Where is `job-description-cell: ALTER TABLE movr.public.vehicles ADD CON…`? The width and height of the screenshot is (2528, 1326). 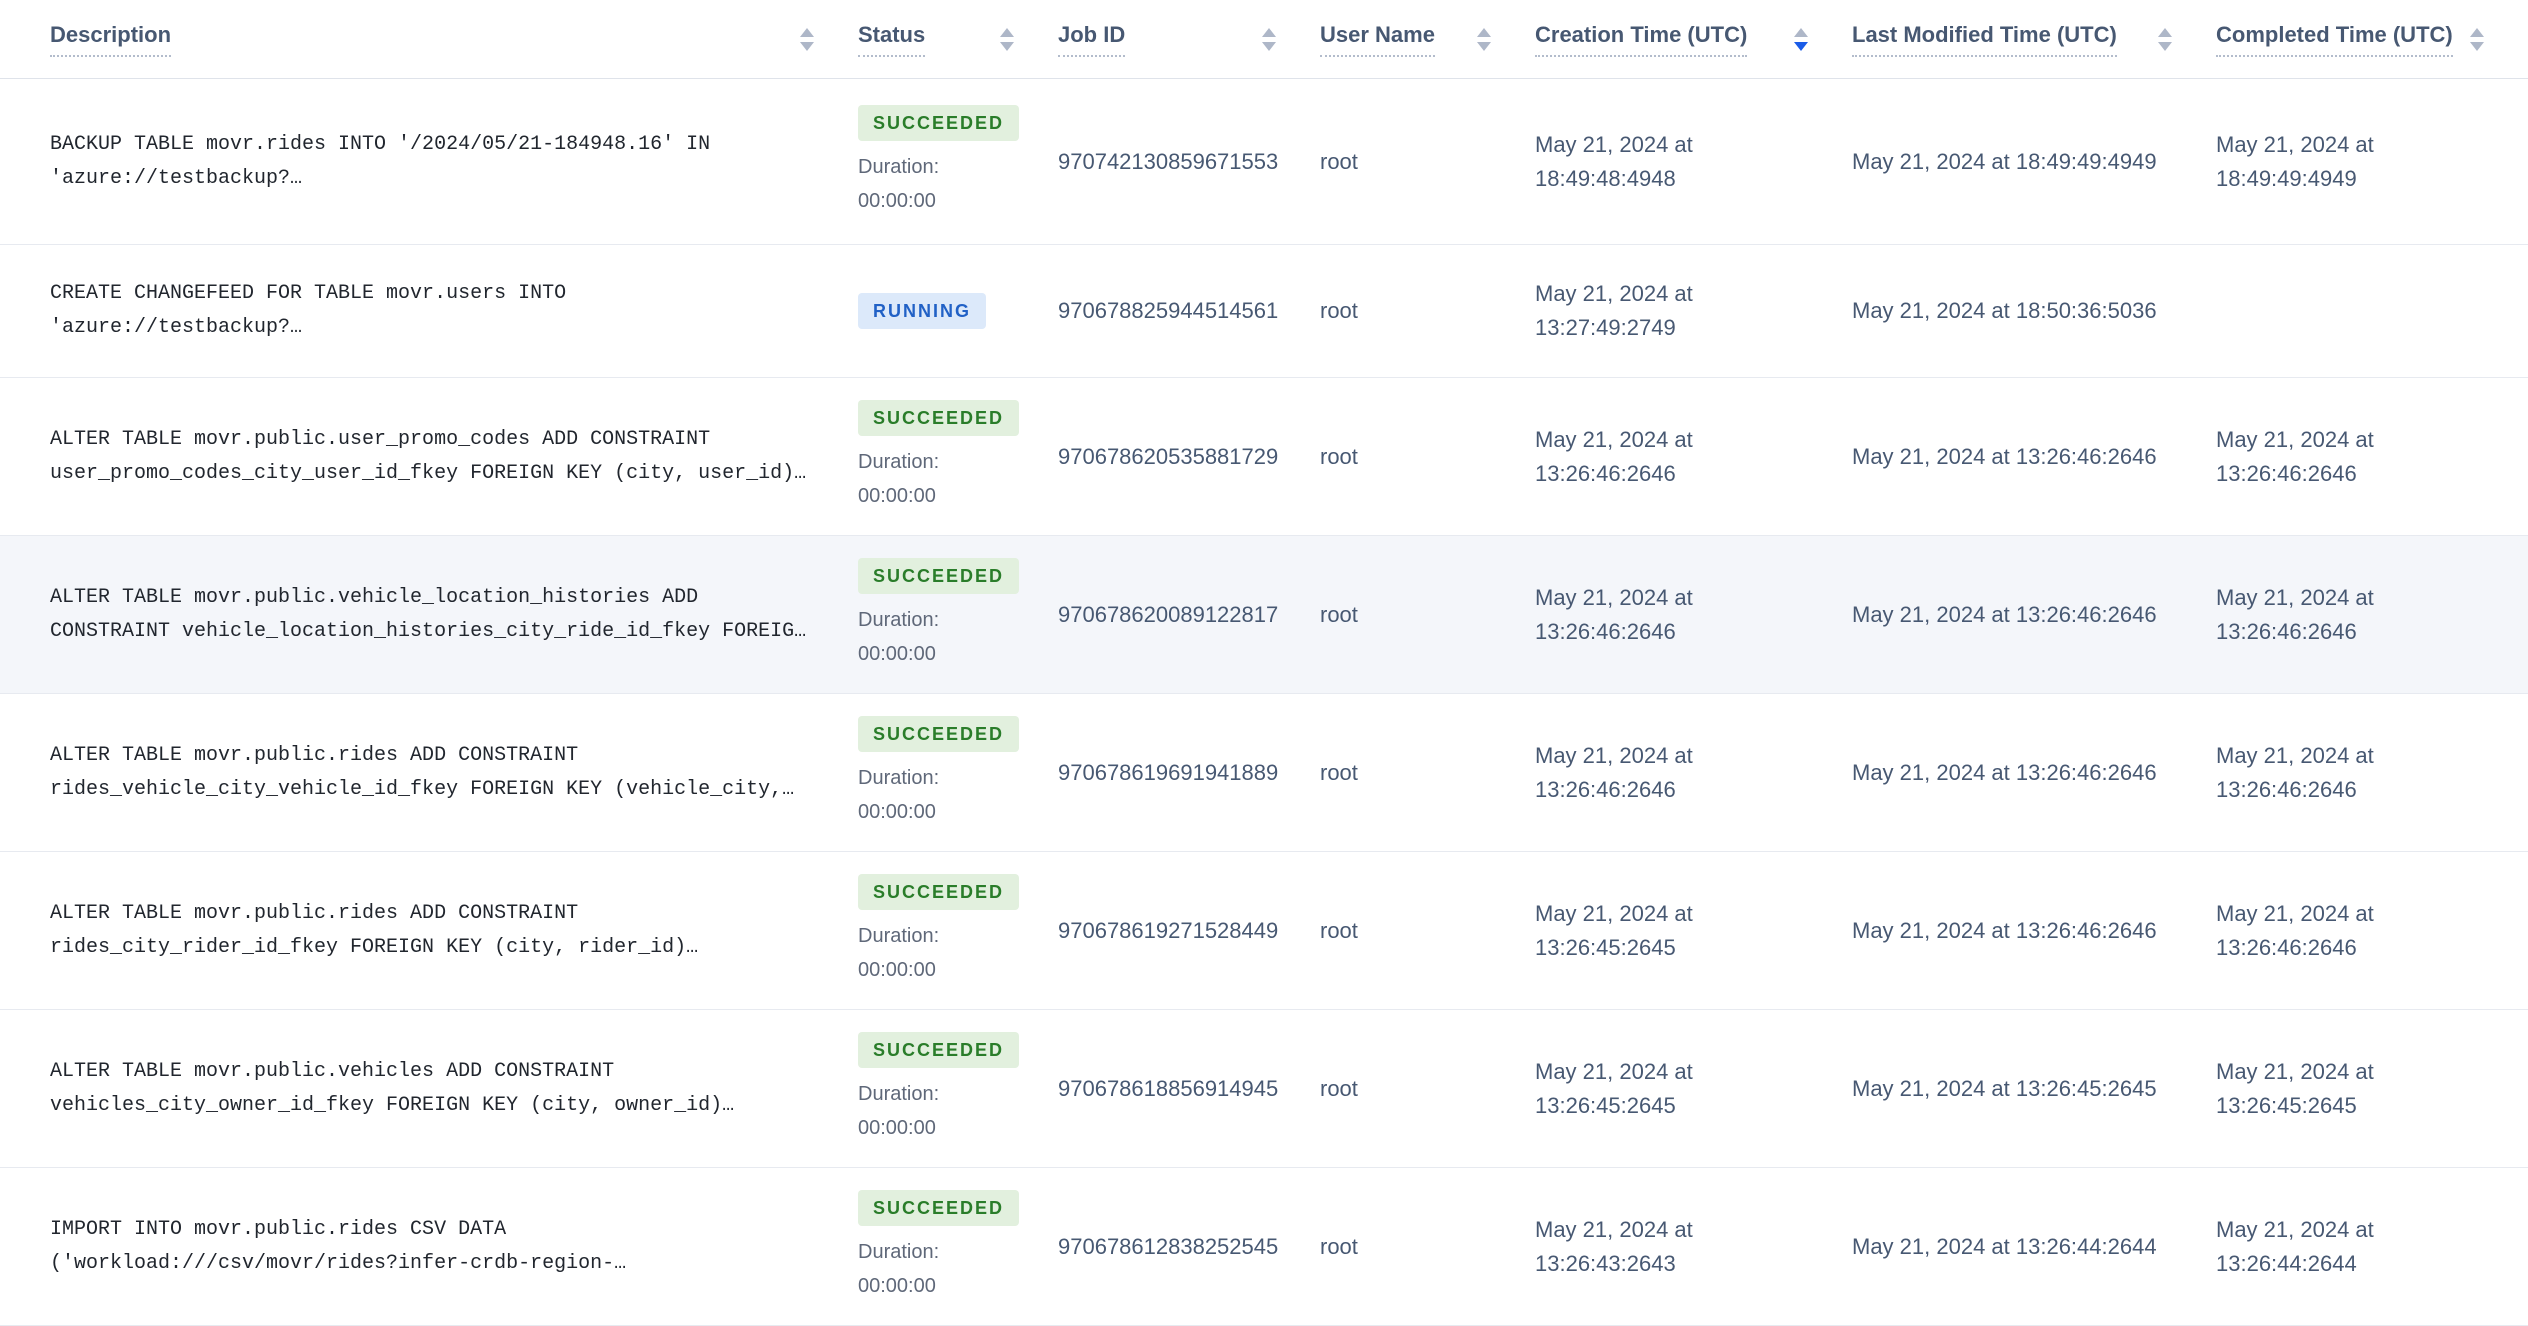
job-description-cell: ALTER TABLE movr.public.vehicles ADD CON… is located at coordinates (429, 1088).